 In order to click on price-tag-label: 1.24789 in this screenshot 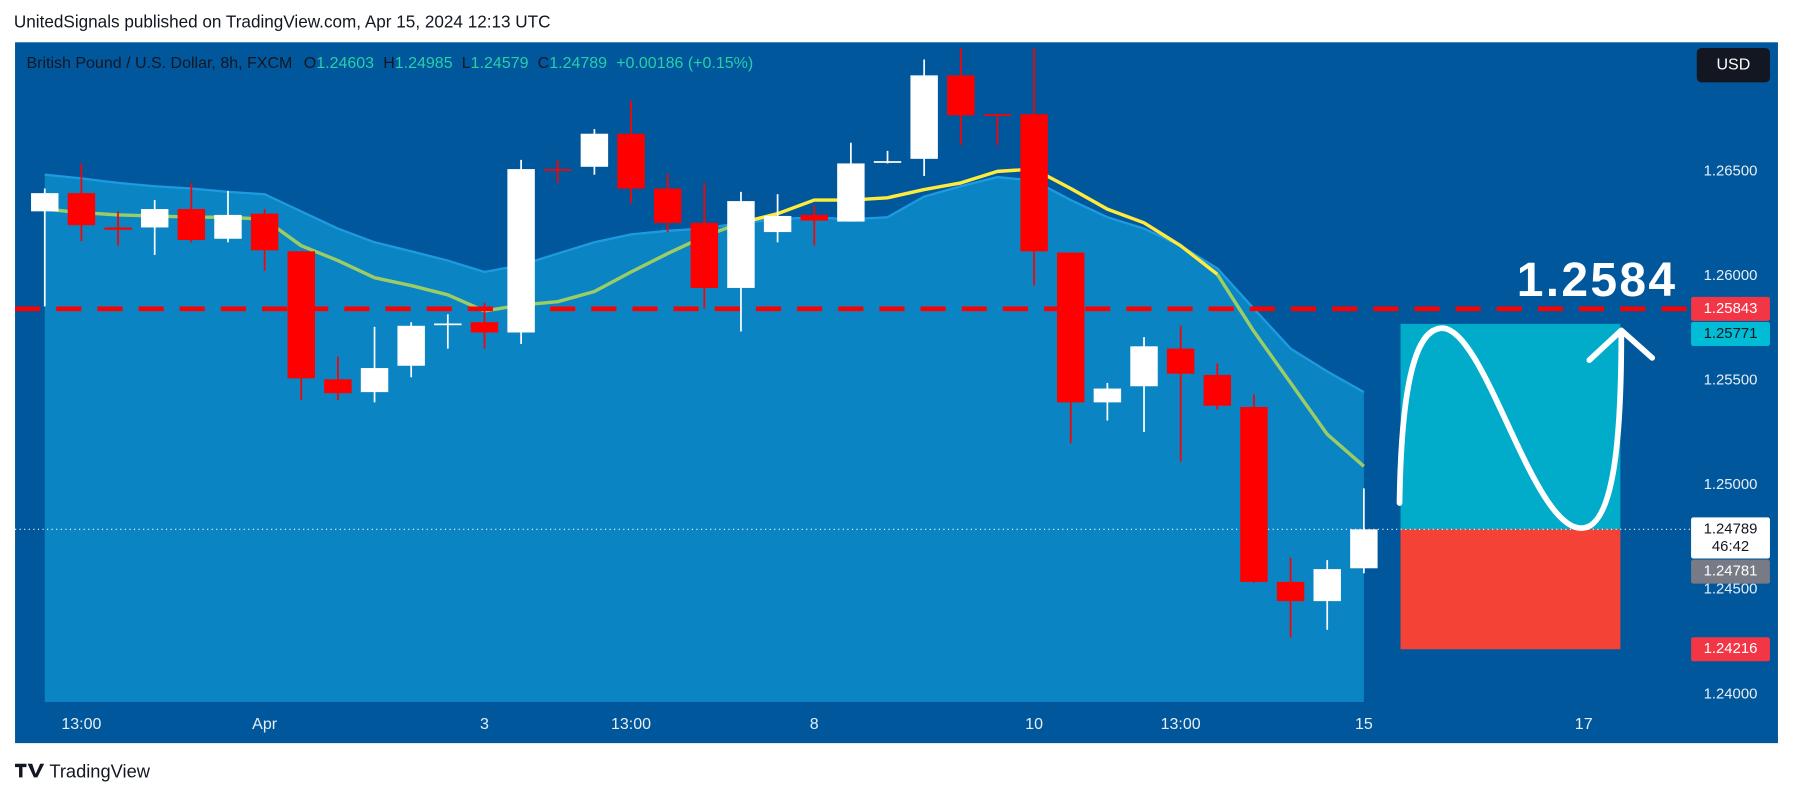, I will do `click(1731, 529)`.